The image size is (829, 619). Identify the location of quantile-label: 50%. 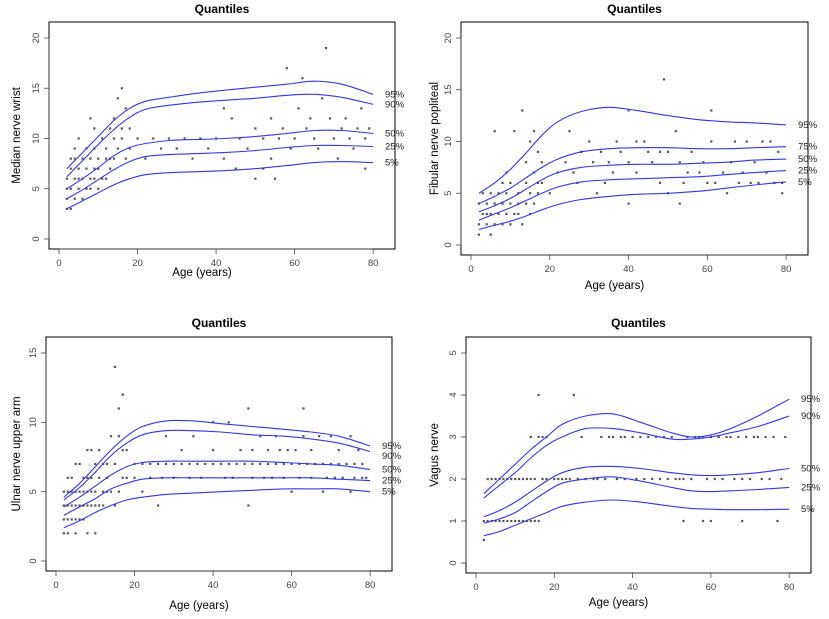
(392, 469).